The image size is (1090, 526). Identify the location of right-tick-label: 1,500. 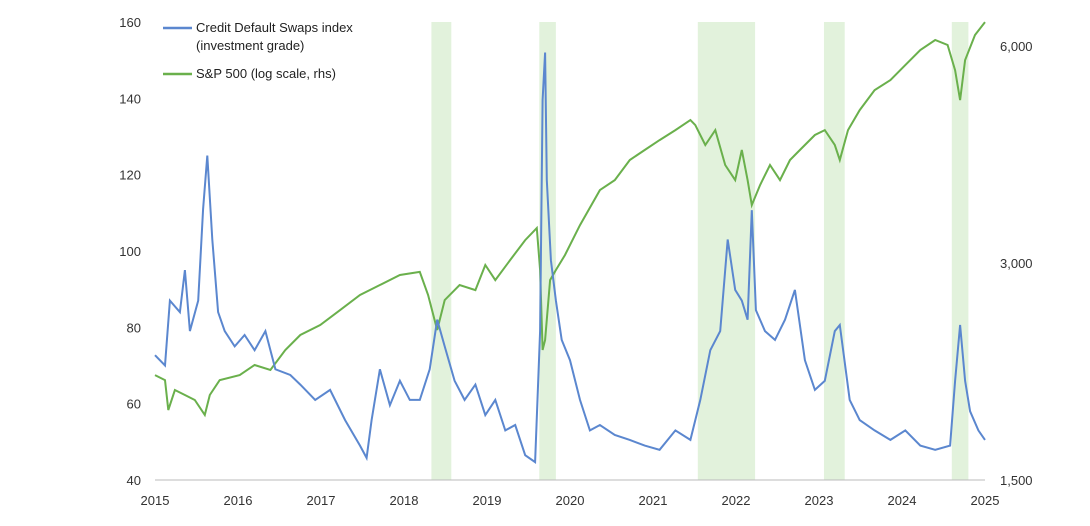
(1016, 480).